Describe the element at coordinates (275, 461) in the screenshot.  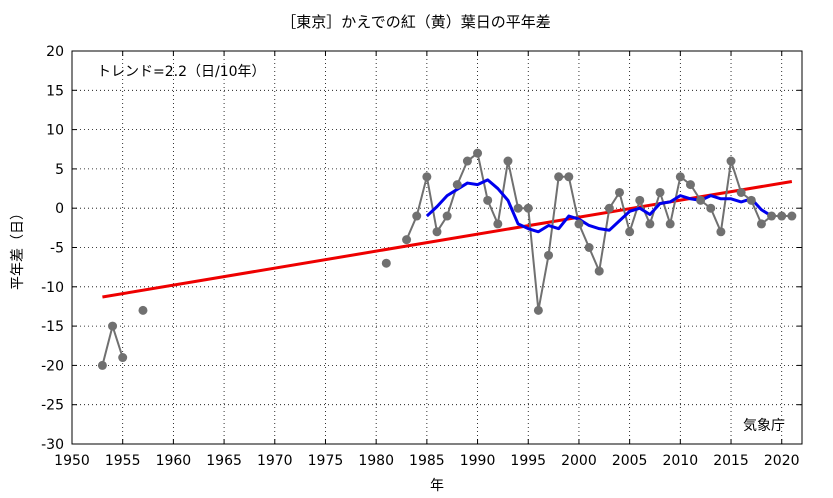
I see `x-tick-label: 1970` at that location.